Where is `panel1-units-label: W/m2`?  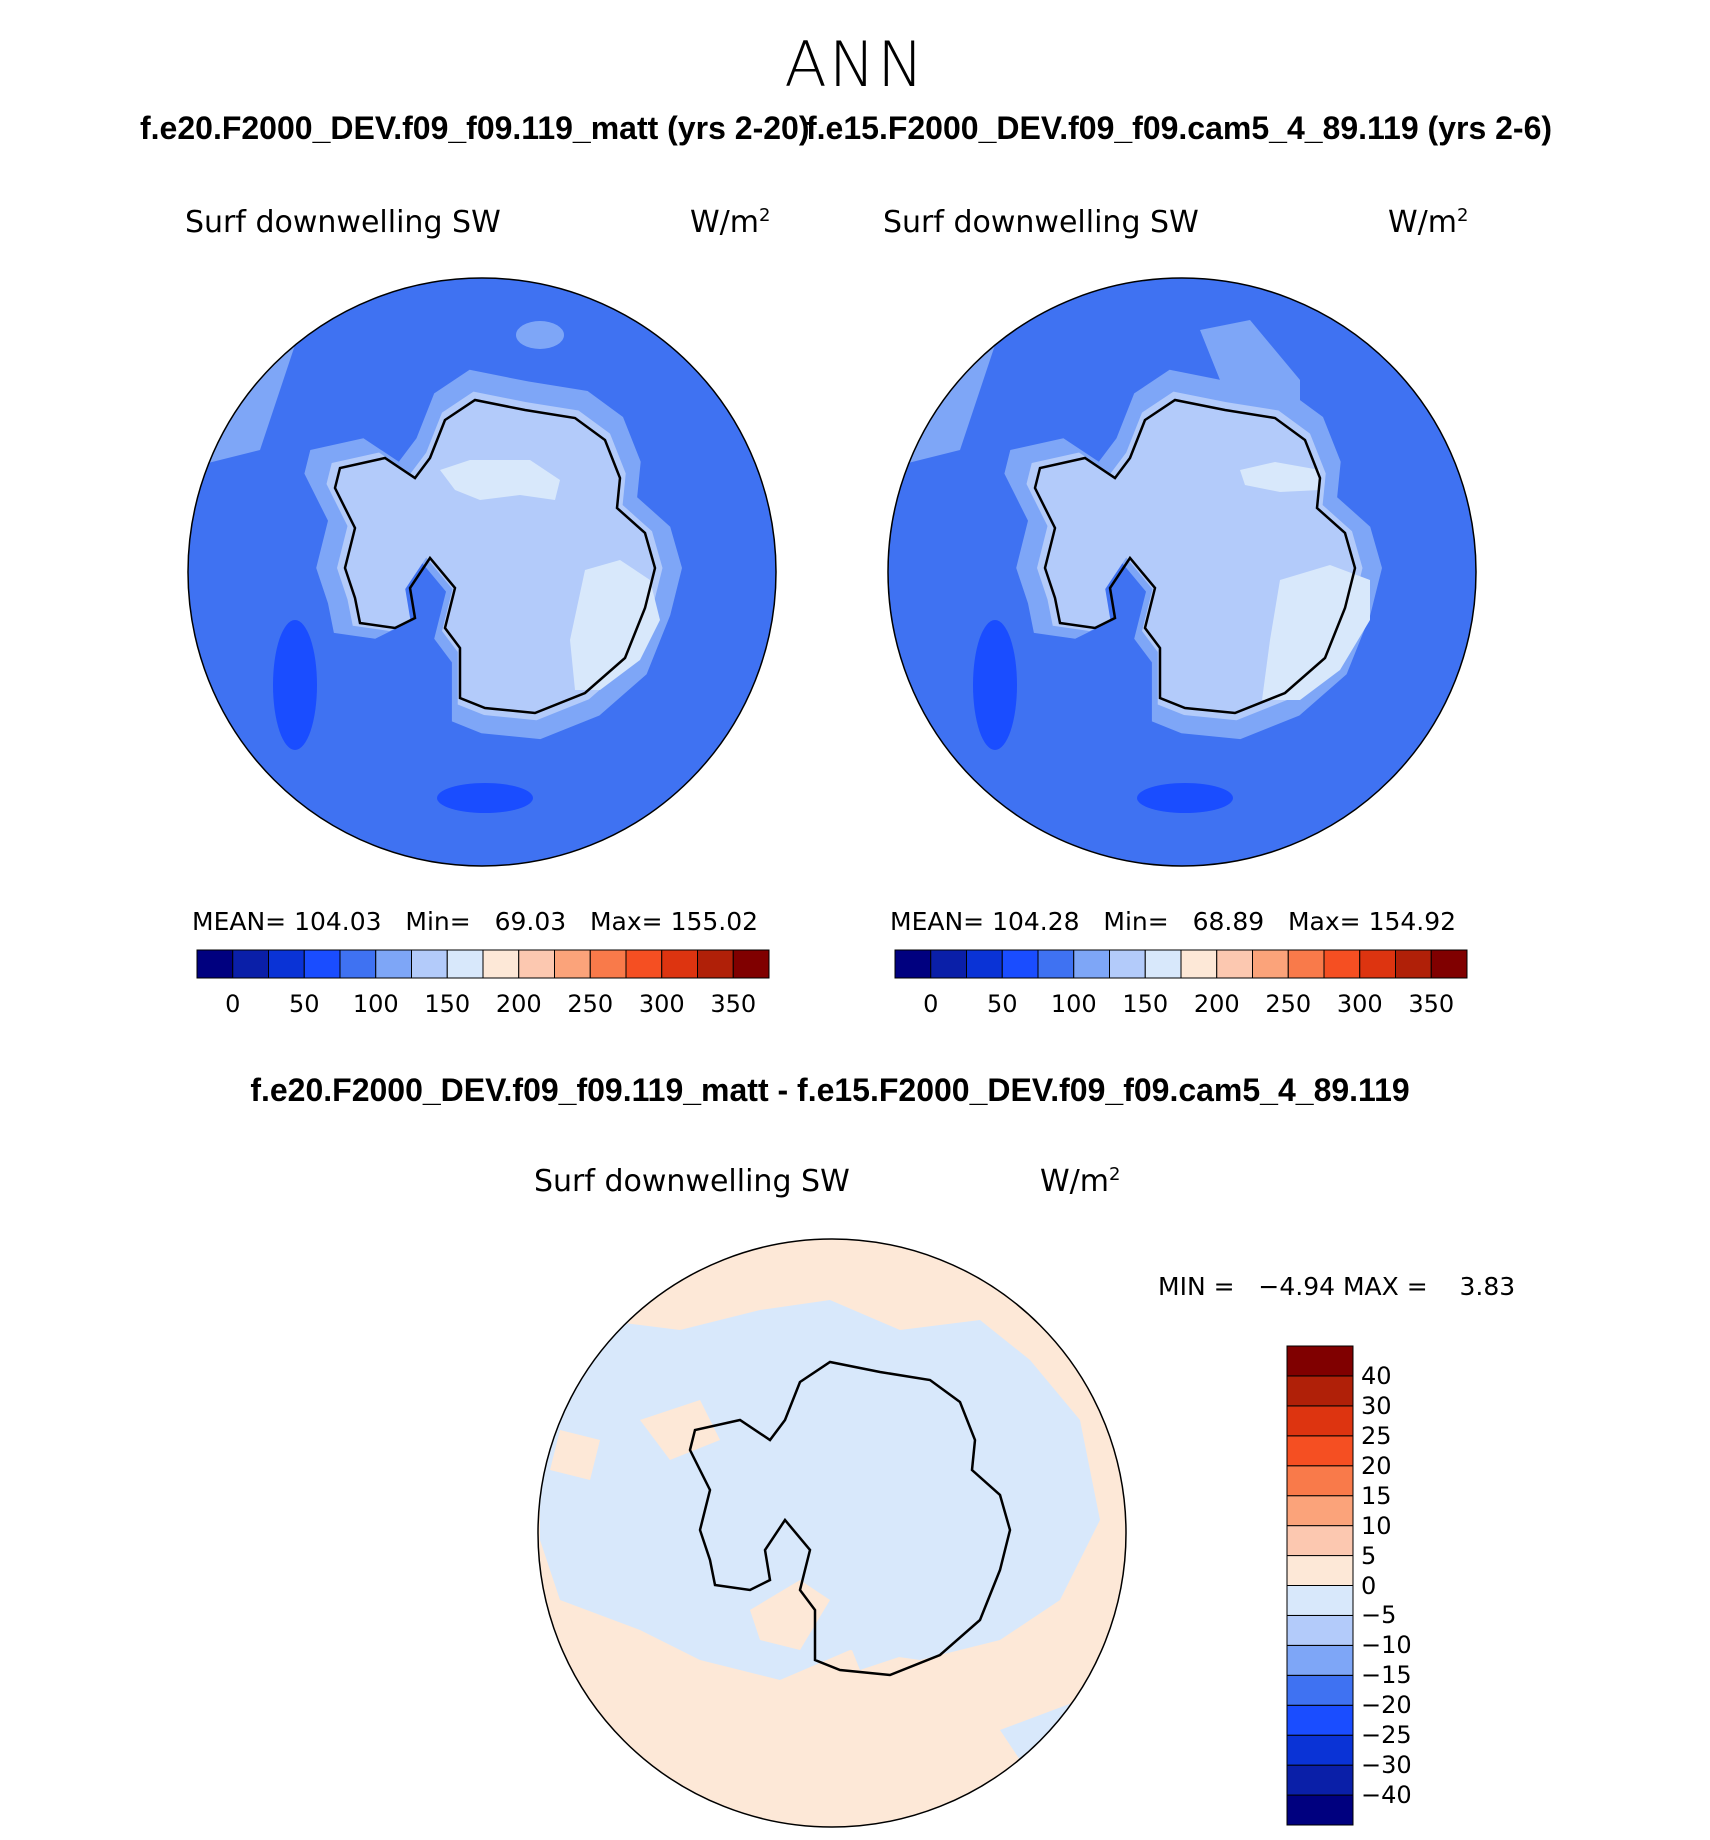 panel1-units-label: W/m2 is located at coordinates (730, 222).